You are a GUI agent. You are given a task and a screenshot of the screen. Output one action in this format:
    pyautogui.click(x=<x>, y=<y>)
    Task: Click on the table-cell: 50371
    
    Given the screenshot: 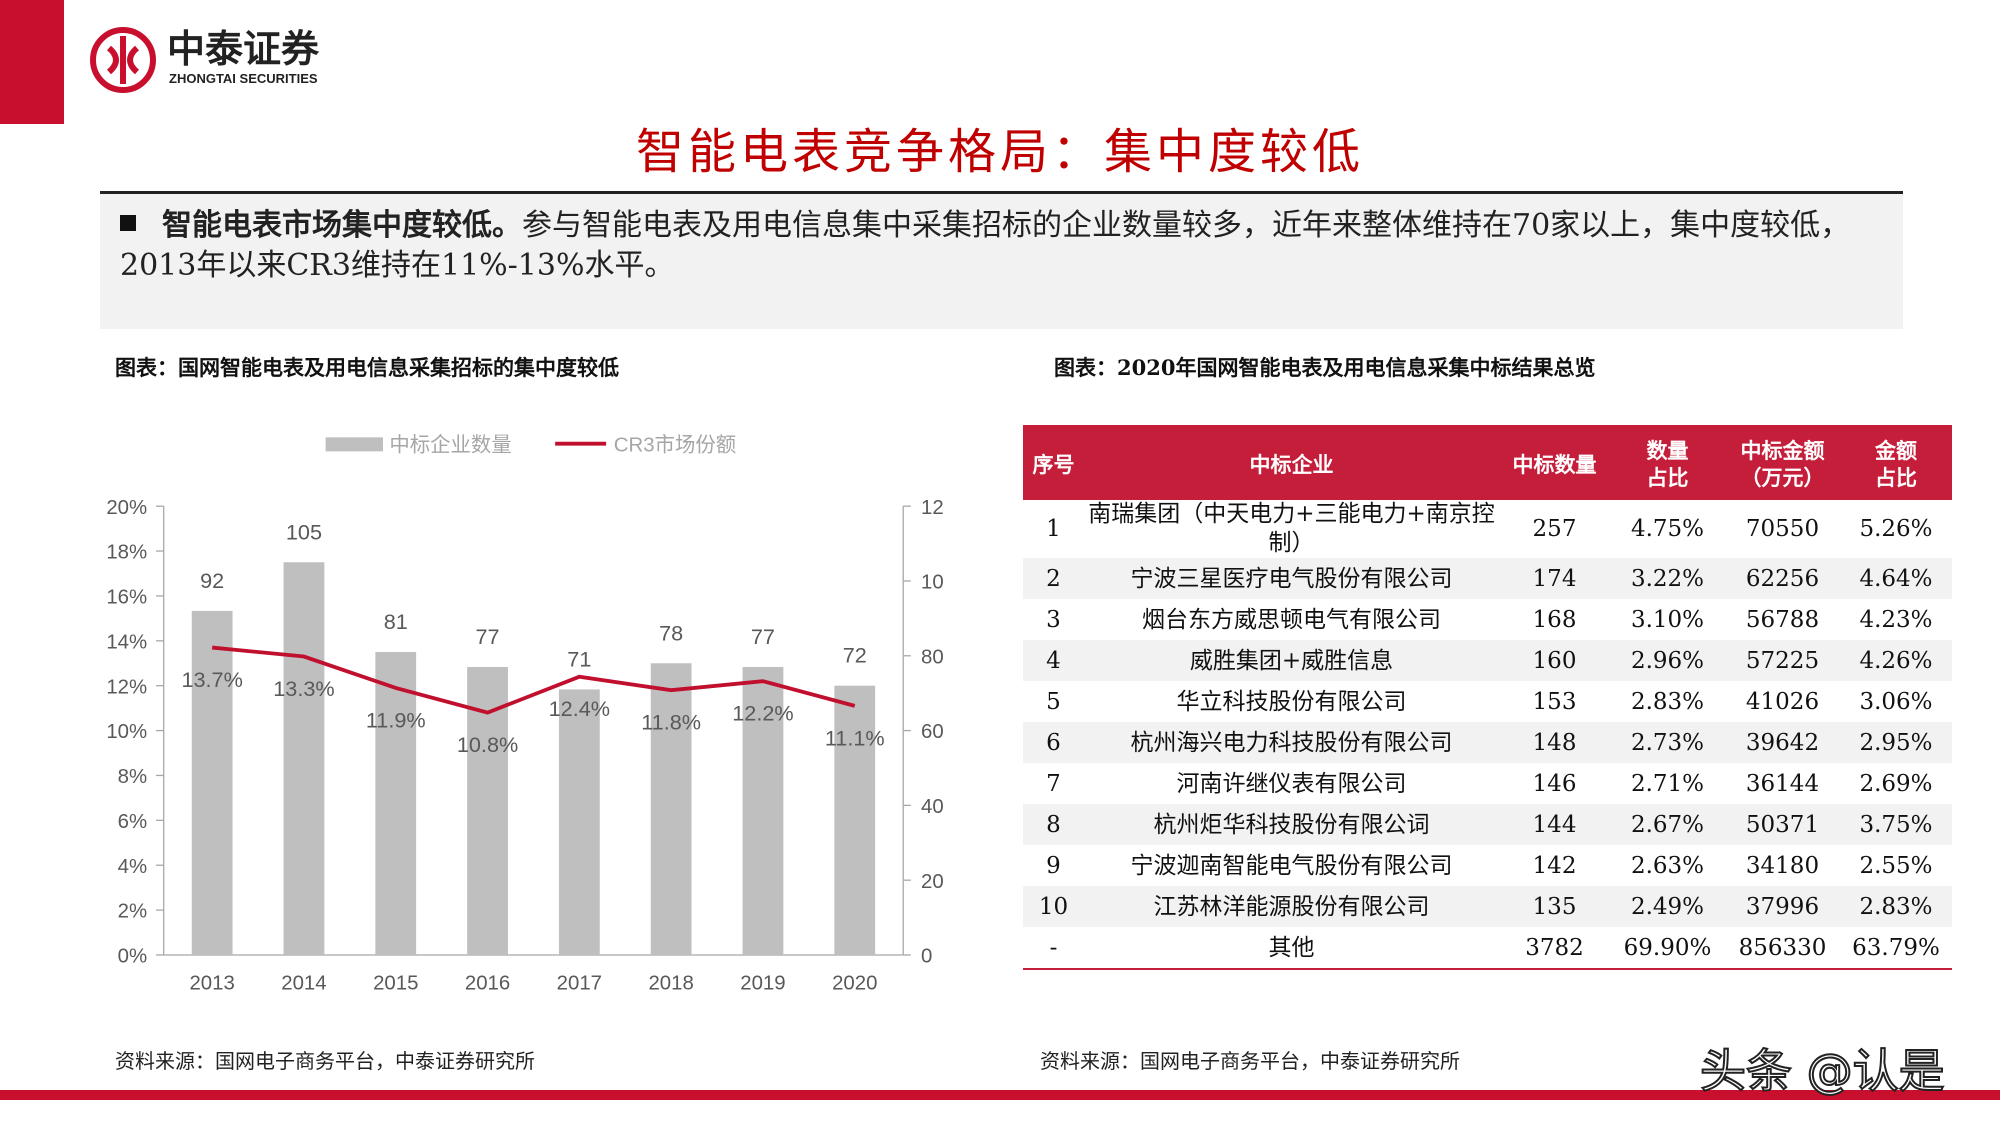 What is the action you would take?
    pyautogui.click(x=1782, y=824)
    